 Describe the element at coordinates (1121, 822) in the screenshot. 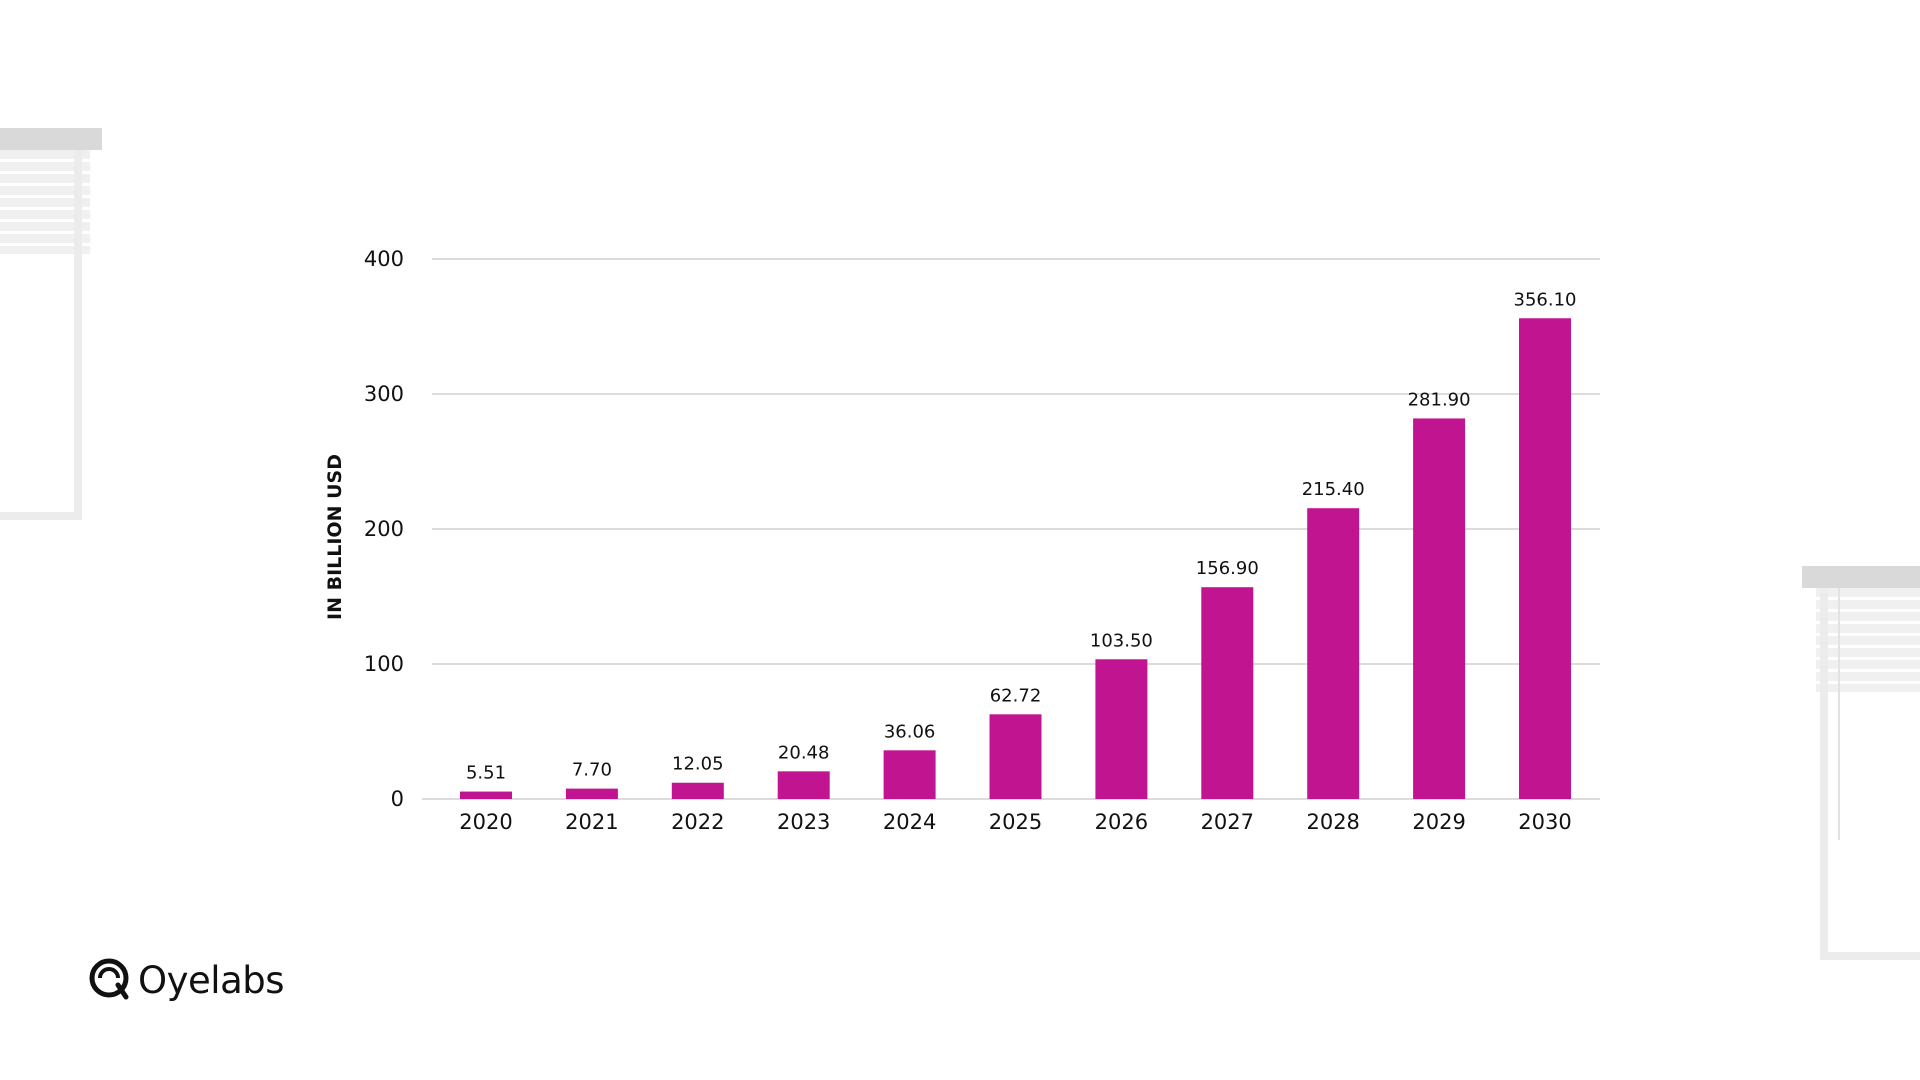

I see `x-tick-label-2026: 2026` at that location.